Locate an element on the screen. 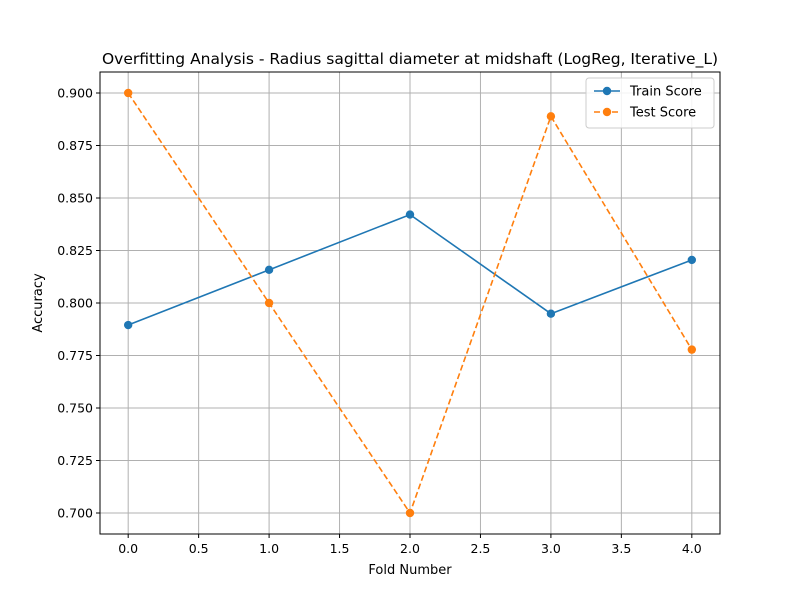  x-axis-label: Fold Number is located at coordinates (410, 570).